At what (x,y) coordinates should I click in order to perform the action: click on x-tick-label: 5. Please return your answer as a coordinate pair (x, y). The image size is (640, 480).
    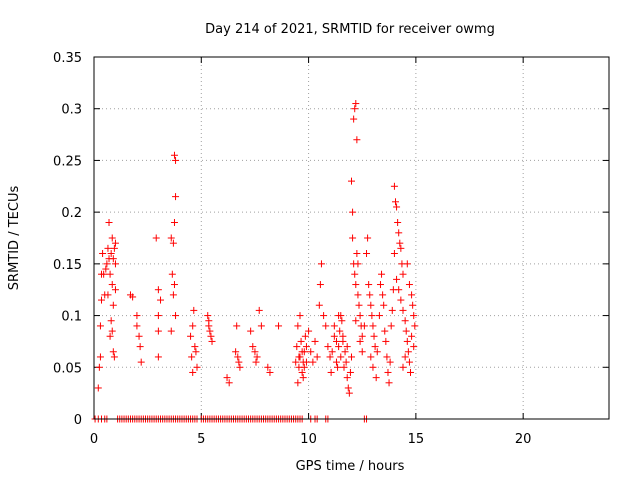
    Looking at the image, I should click on (201, 439).